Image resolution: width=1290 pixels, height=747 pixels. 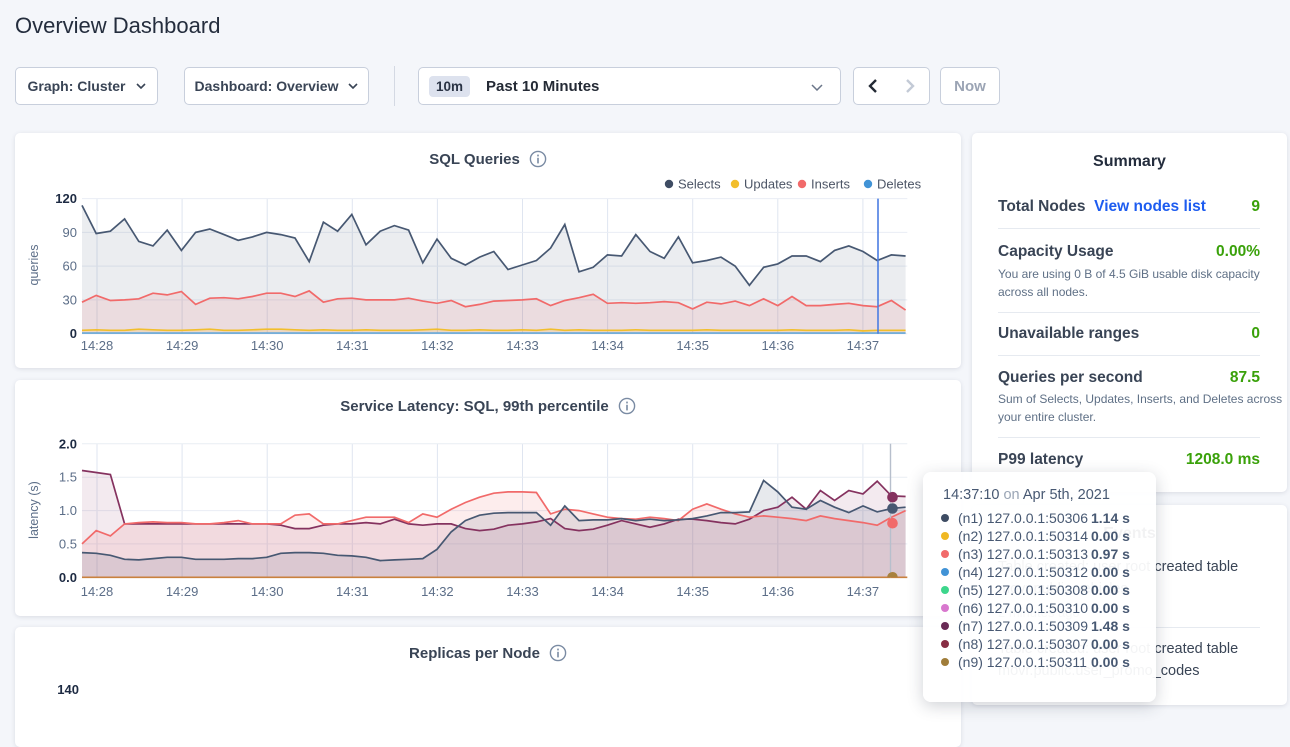 What do you see at coordinates (70, 299) in the screenshot?
I see `svg-text: 30` at bounding box center [70, 299].